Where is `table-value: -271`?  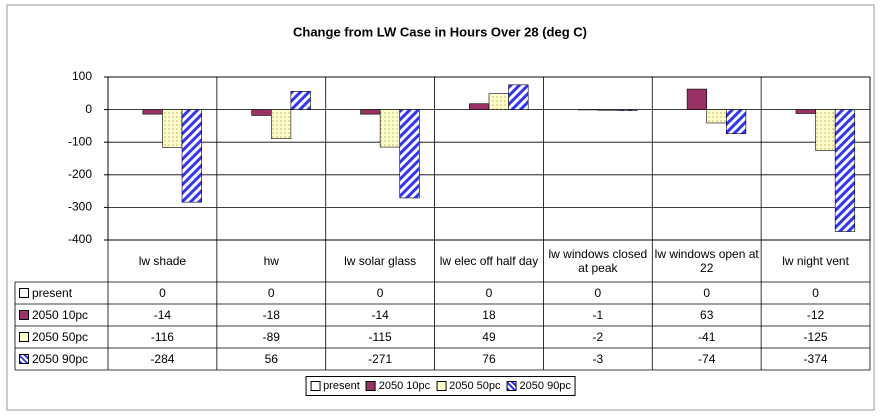 table-value: -271 is located at coordinates (380, 359).